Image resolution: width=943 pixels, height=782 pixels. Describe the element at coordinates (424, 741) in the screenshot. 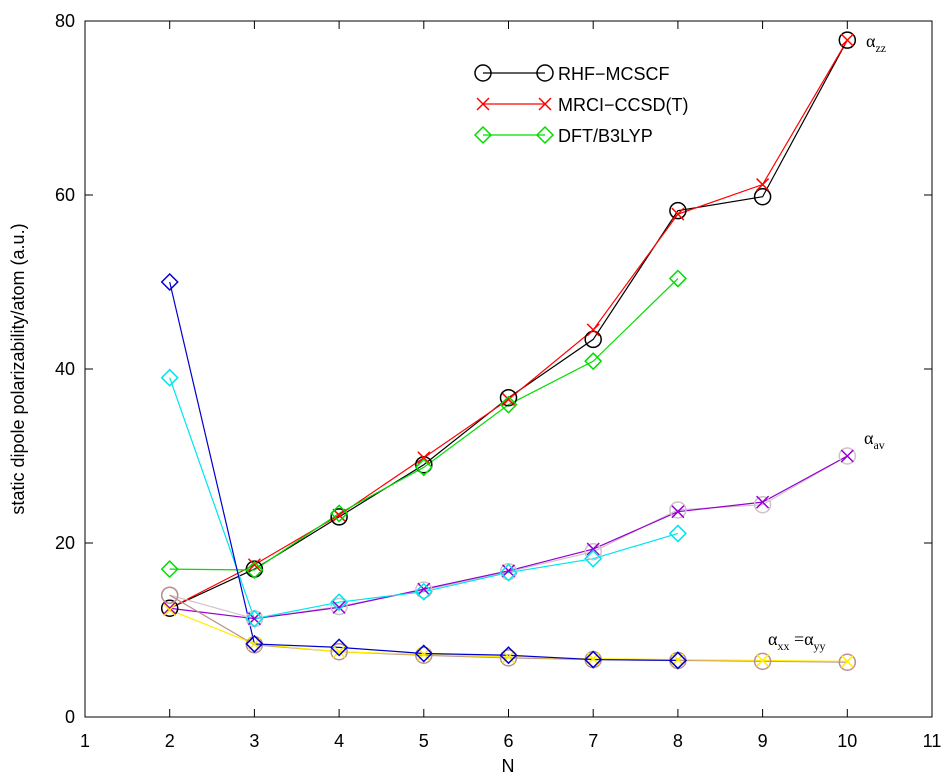

I see `x-tick-label: 5` at that location.